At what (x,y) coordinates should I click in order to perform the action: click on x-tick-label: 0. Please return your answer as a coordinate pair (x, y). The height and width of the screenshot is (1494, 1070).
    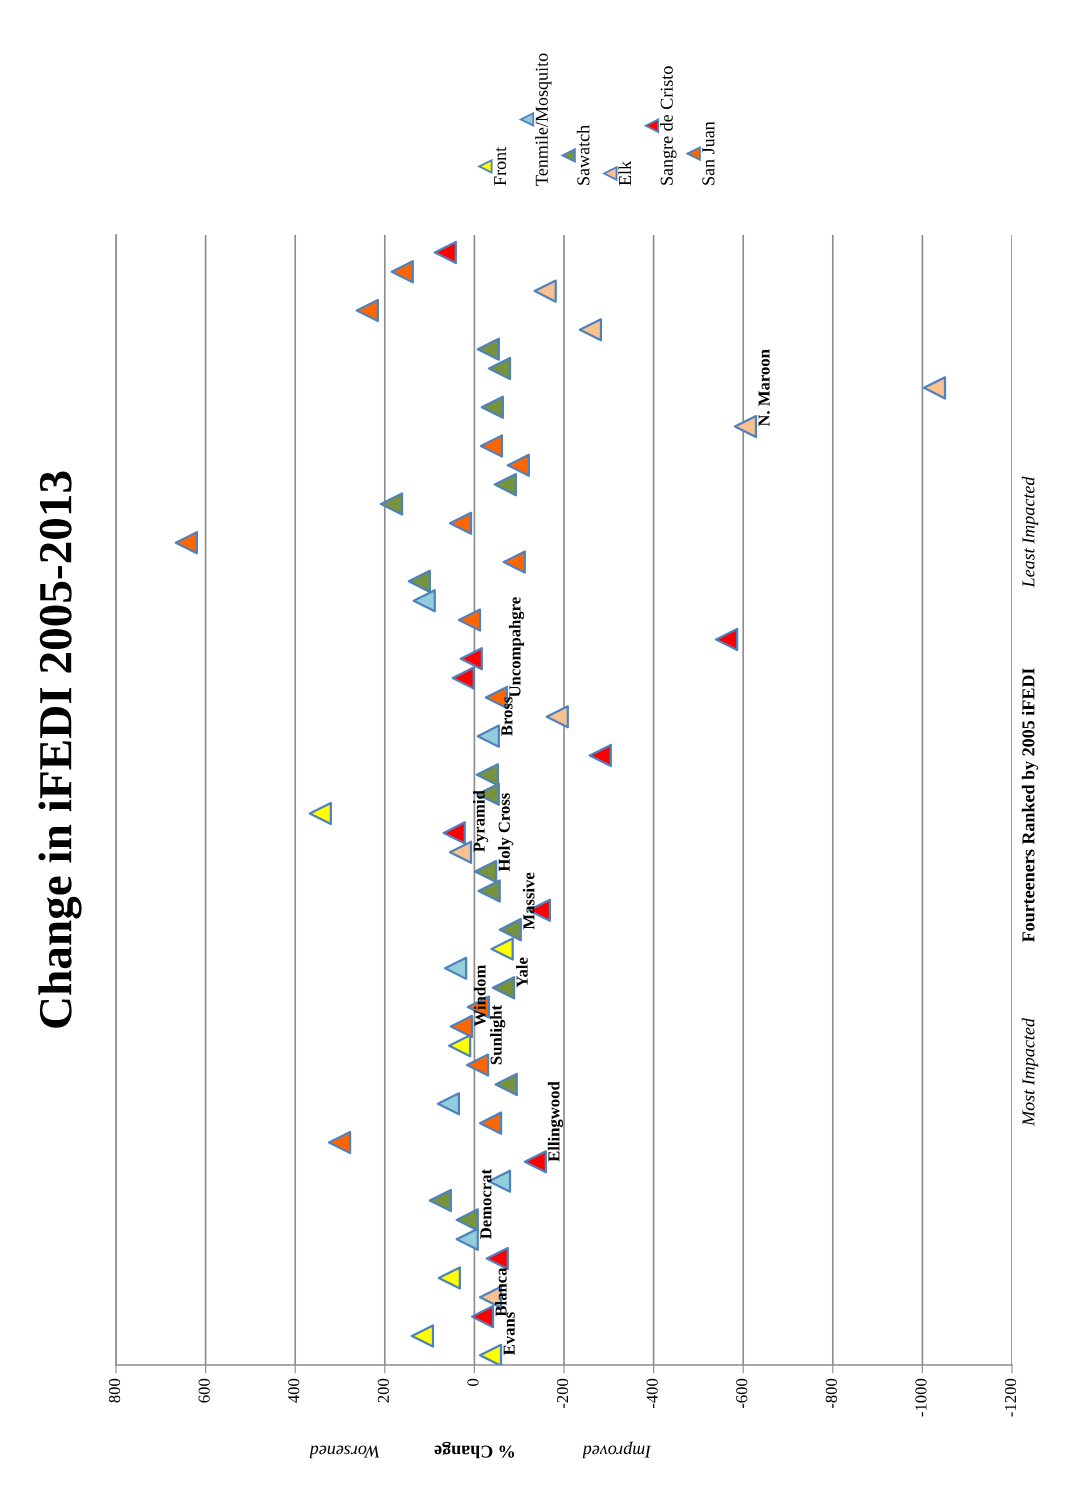
    Looking at the image, I should click on (473, 1382).